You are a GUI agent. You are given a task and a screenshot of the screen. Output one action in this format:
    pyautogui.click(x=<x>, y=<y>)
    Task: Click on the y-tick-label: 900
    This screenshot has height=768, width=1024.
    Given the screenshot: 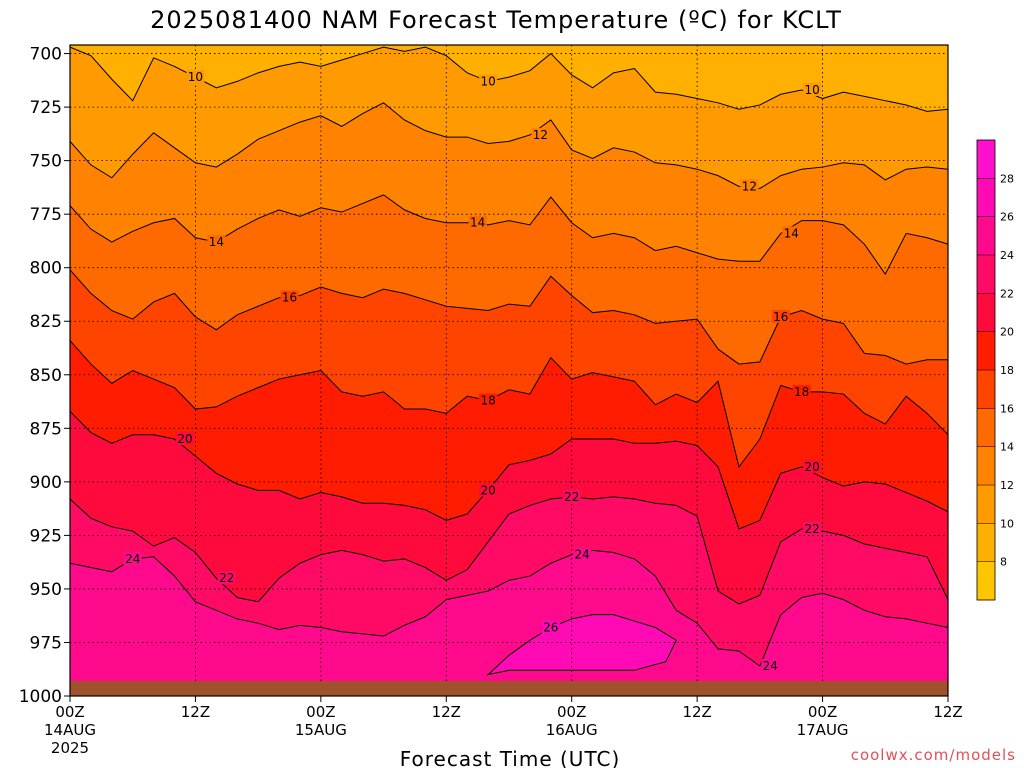 What is the action you would take?
    pyautogui.click(x=46, y=483)
    